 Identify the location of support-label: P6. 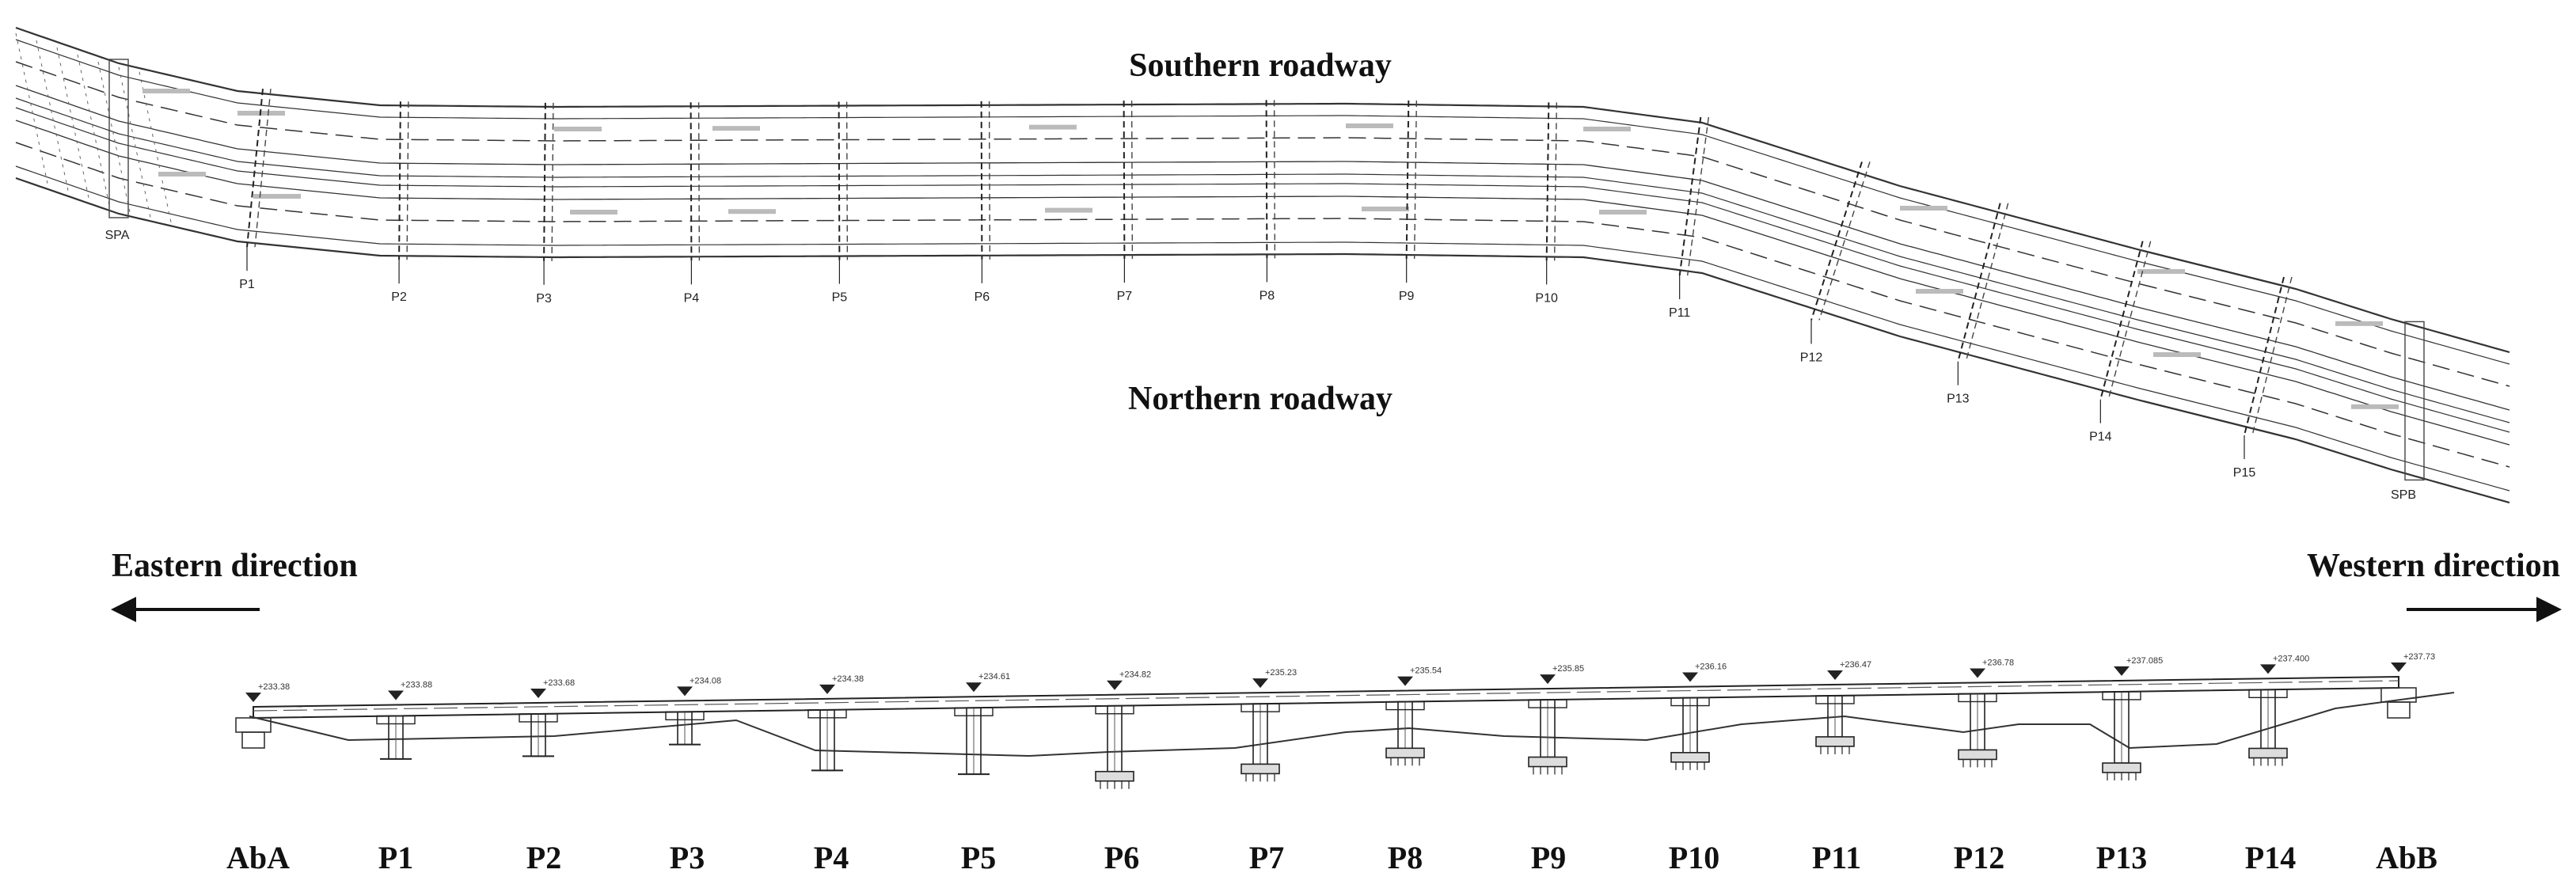
(1121, 857).